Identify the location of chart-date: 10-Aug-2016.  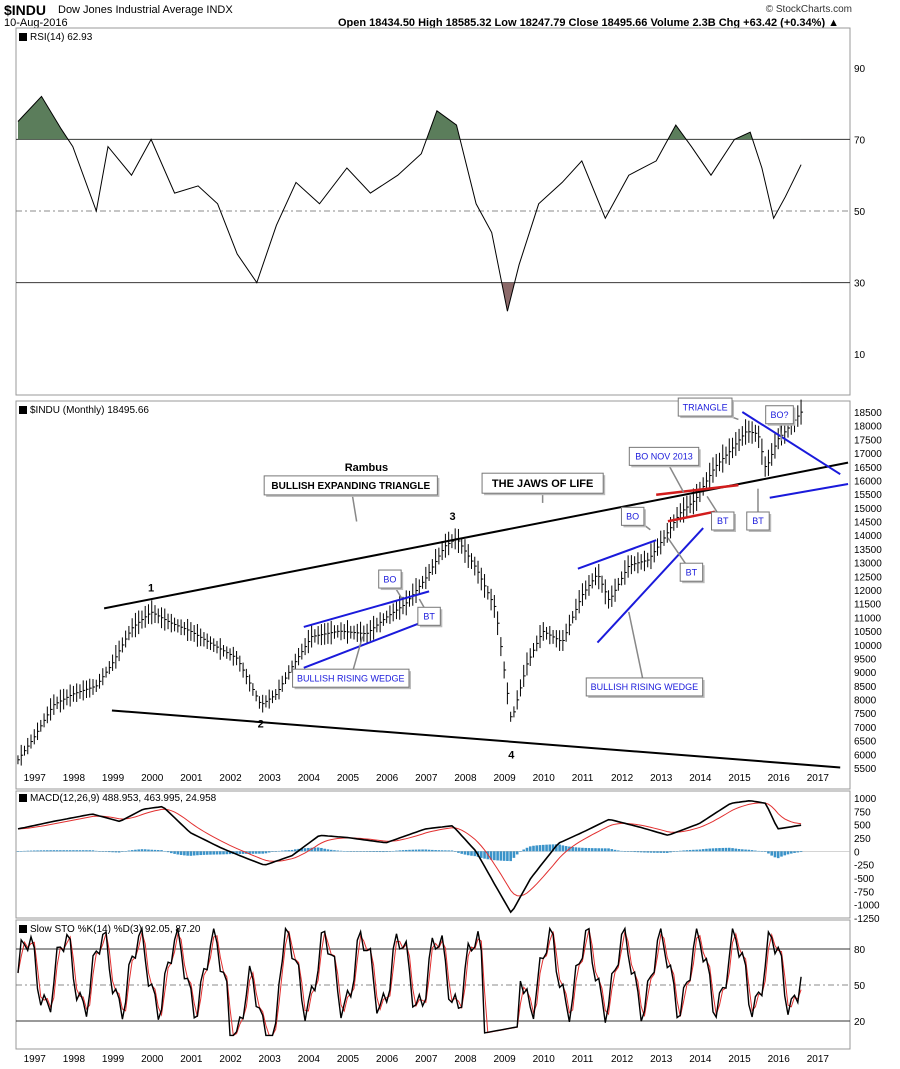
(36, 23).